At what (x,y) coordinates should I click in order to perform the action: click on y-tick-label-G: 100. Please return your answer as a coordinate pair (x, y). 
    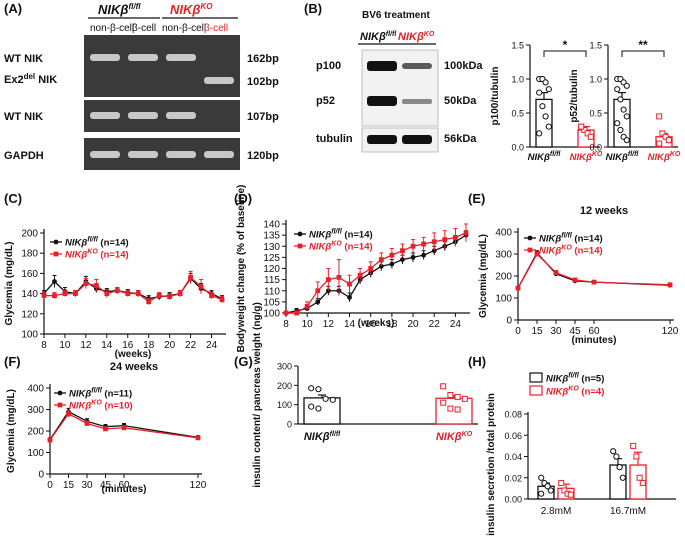
    Looking at the image, I should click on (284, 405).